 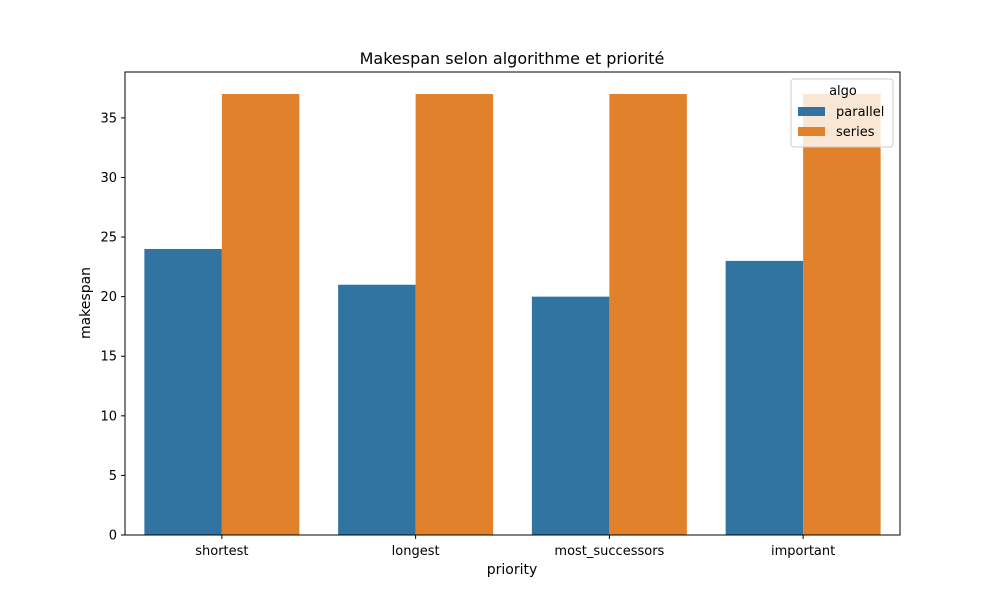 What do you see at coordinates (377, 409) in the screenshot?
I see `bar-parallel-longest` at bounding box center [377, 409].